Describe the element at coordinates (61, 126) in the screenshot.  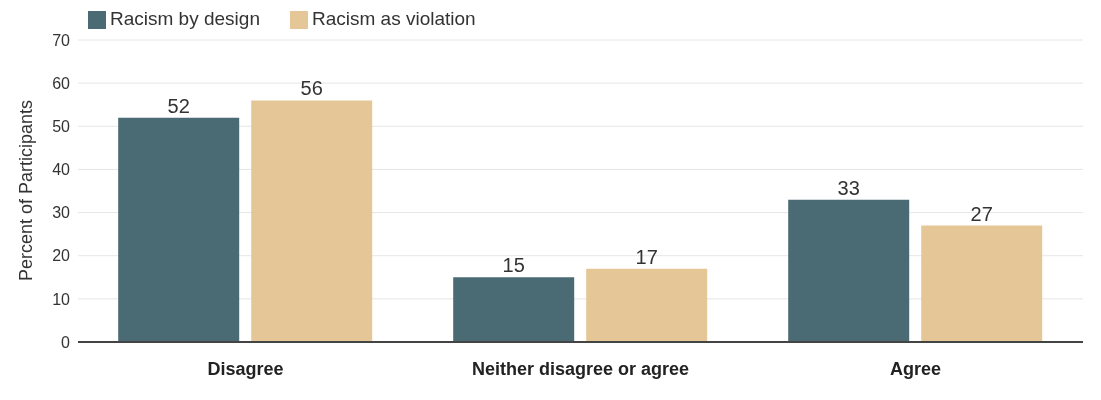
I see `y-tick-label: 50` at that location.